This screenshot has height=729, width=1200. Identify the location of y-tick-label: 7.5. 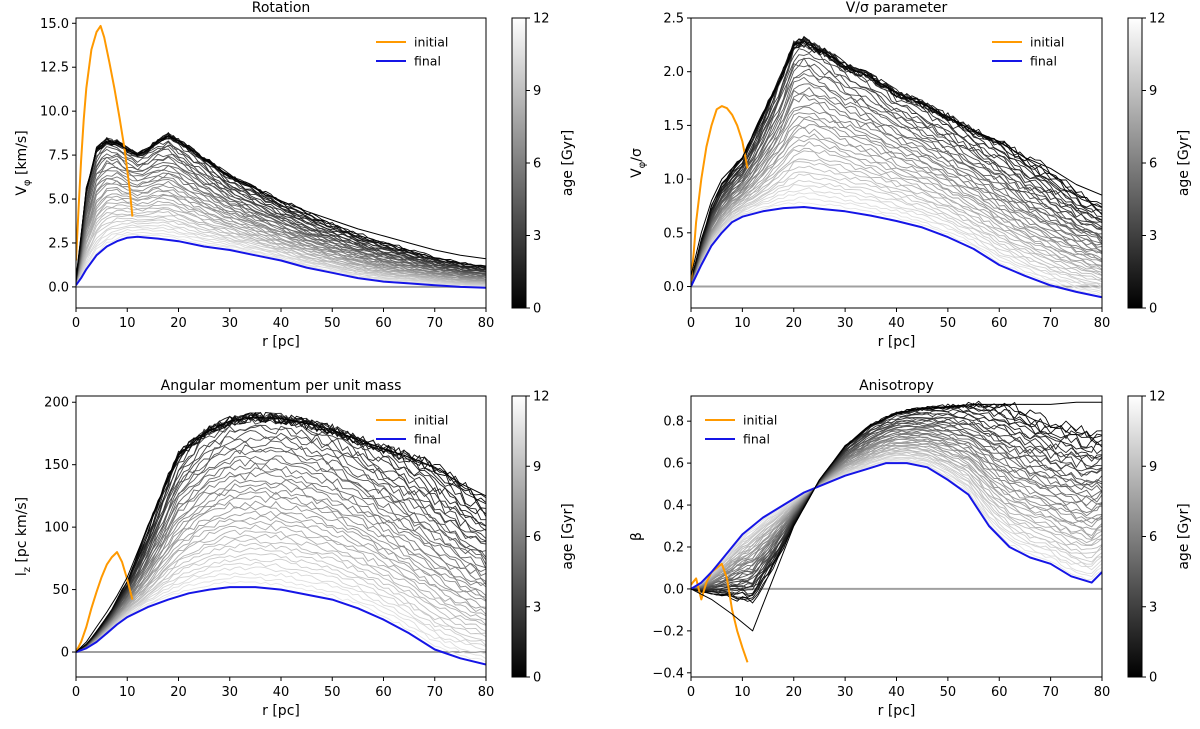
(58, 156).